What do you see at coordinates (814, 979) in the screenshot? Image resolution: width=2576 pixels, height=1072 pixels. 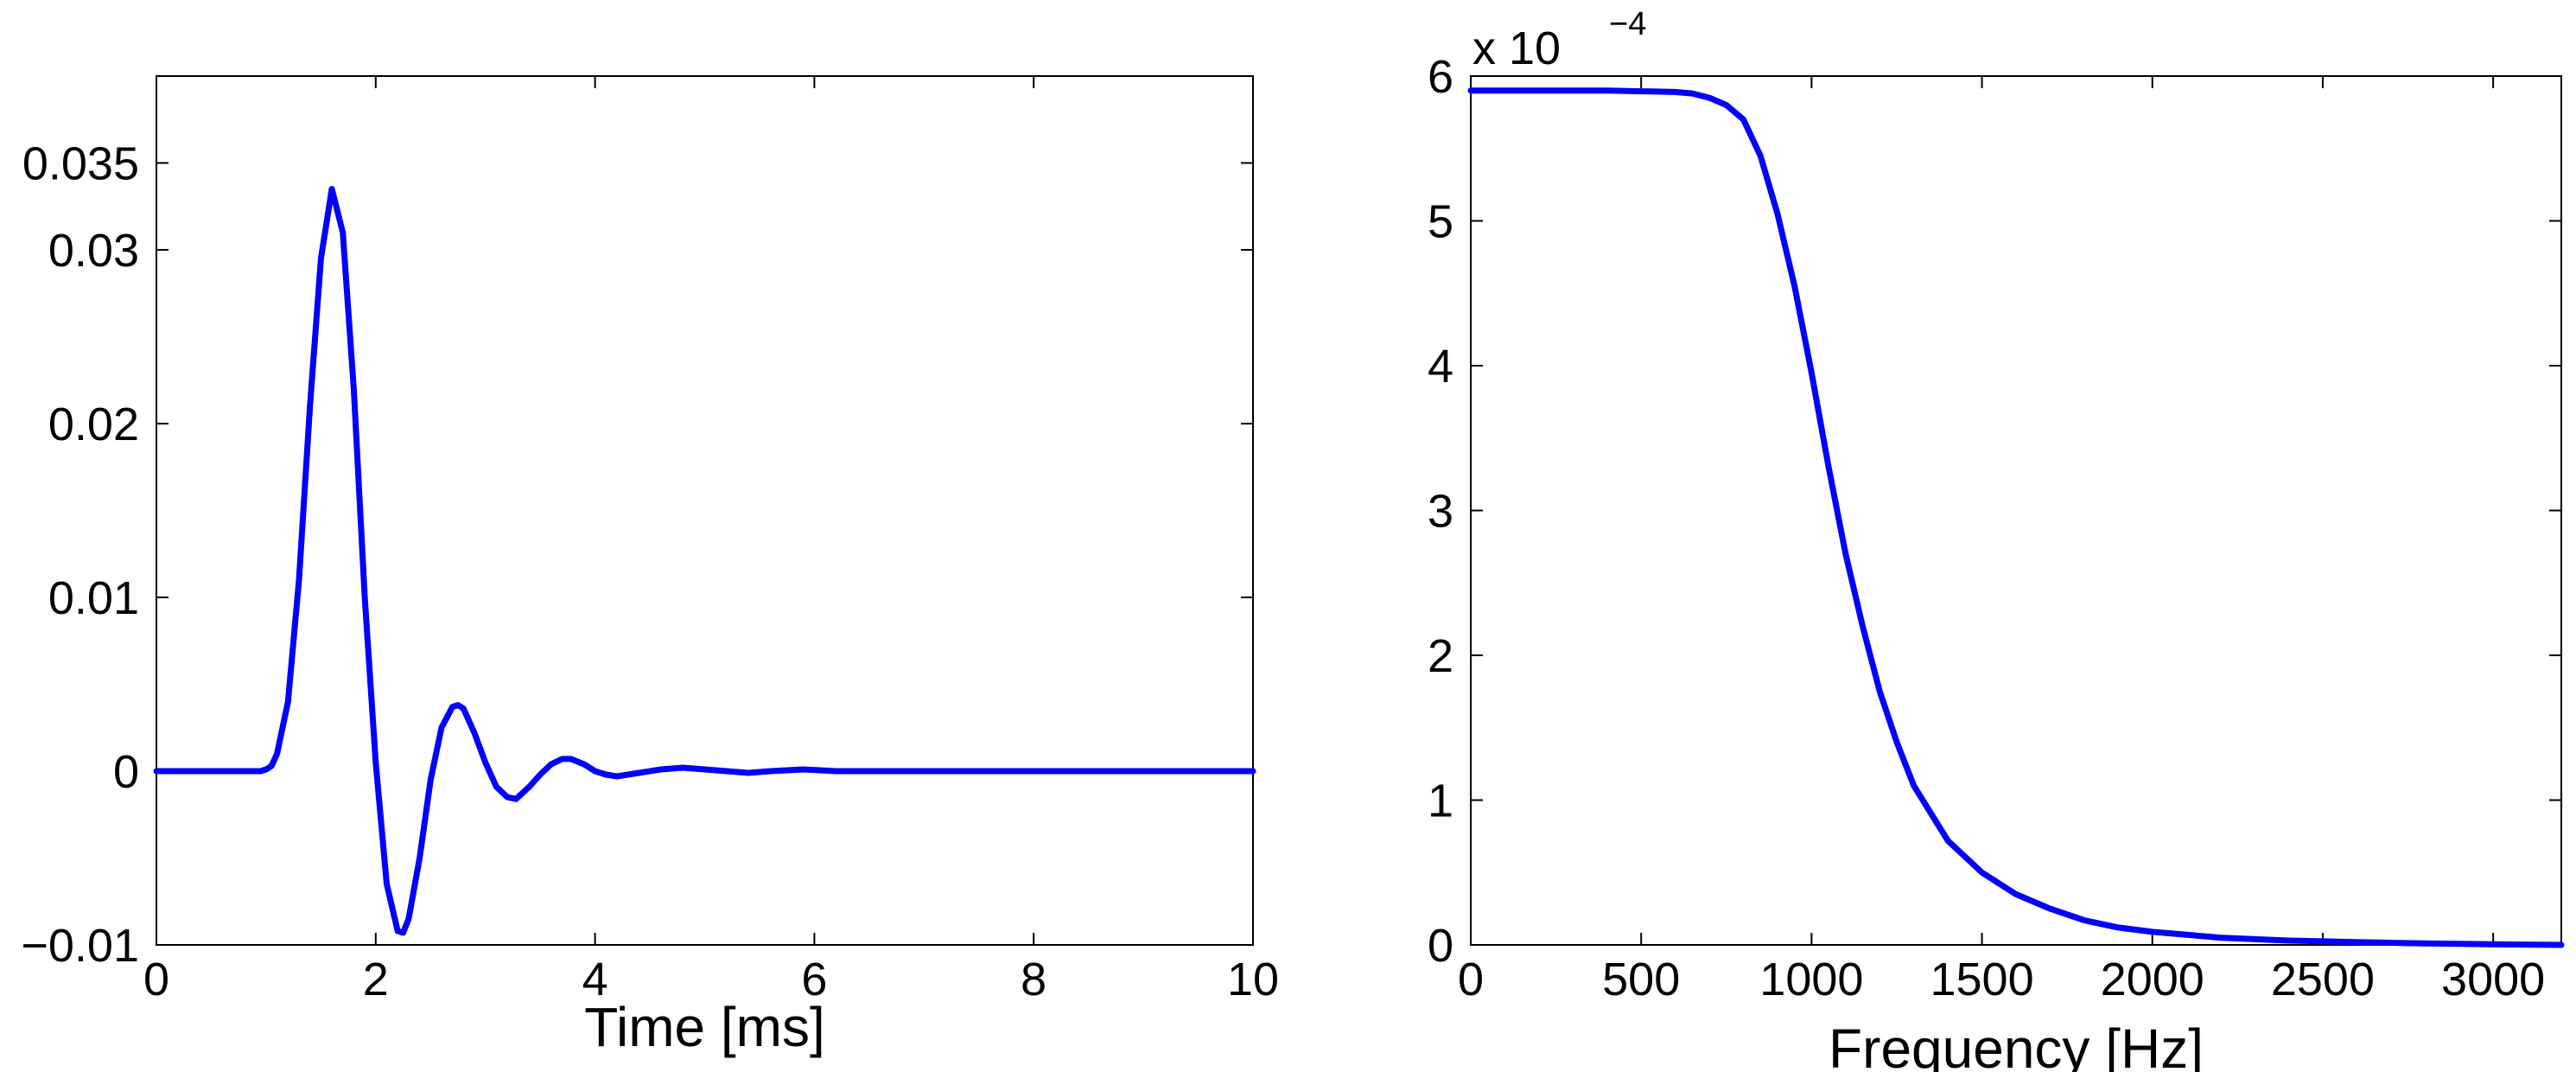 I see `x-tick-label: 6` at bounding box center [814, 979].